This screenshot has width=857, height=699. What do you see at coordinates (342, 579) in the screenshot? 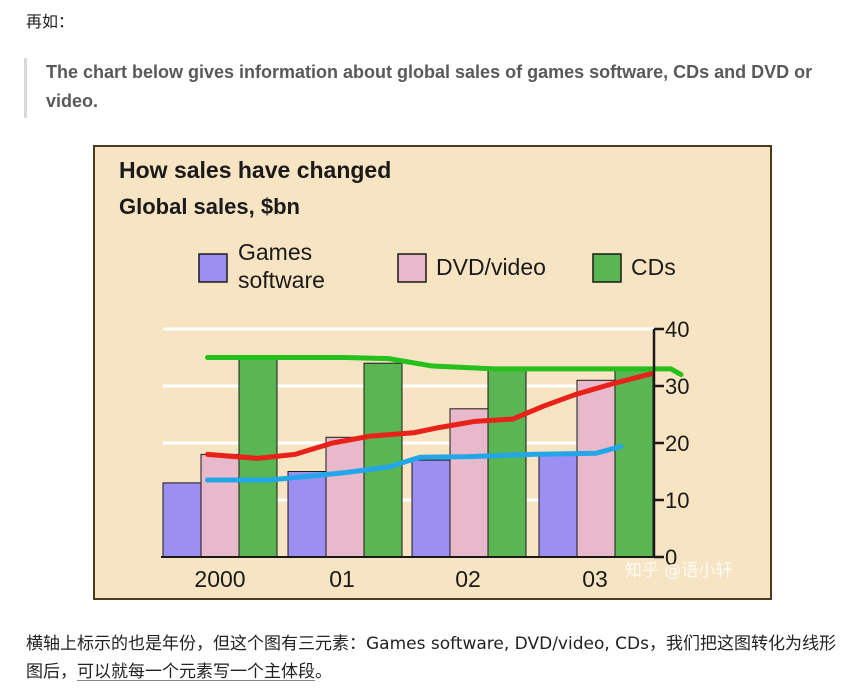
I see `x-tick-label: 01` at bounding box center [342, 579].